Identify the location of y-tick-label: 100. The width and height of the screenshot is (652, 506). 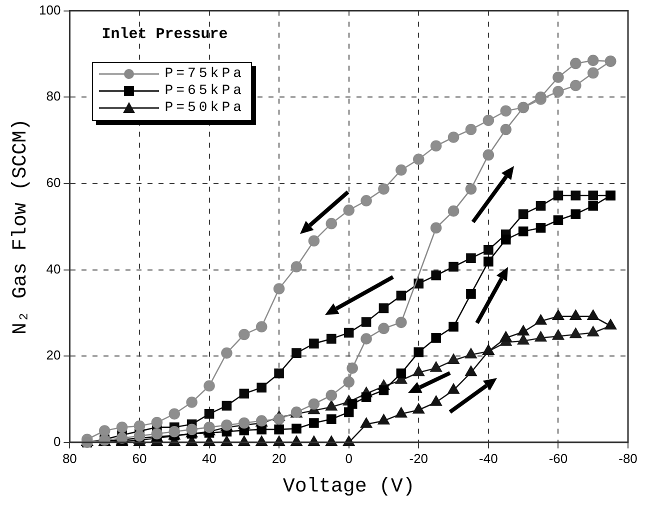
(49, 10).